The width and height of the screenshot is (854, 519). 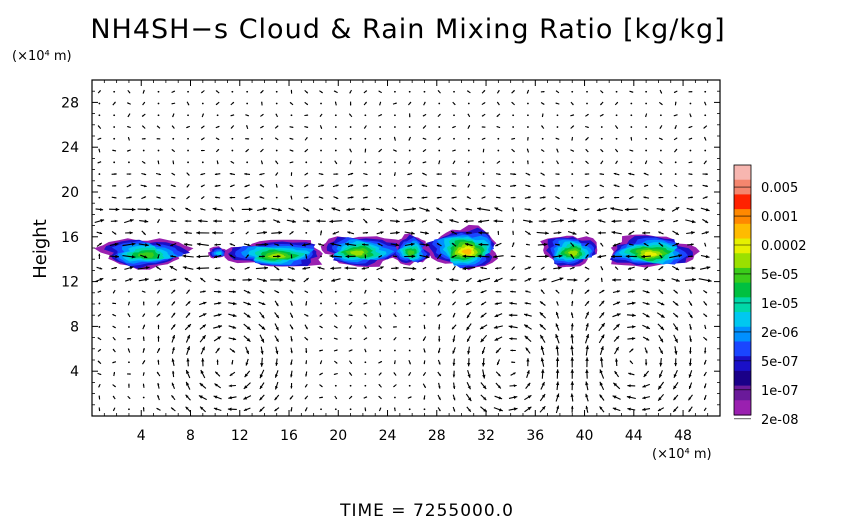 What do you see at coordinates (742, 305) in the screenshot?
I see `colorbar-swatch` at bounding box center [742, 305].